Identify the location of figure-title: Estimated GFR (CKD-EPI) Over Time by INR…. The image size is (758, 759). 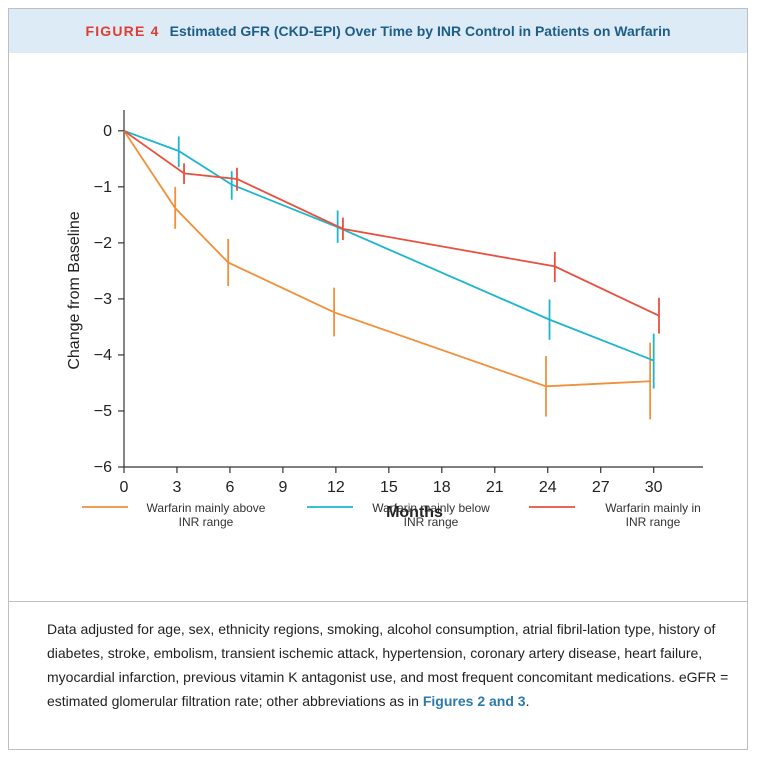
(420, 31).